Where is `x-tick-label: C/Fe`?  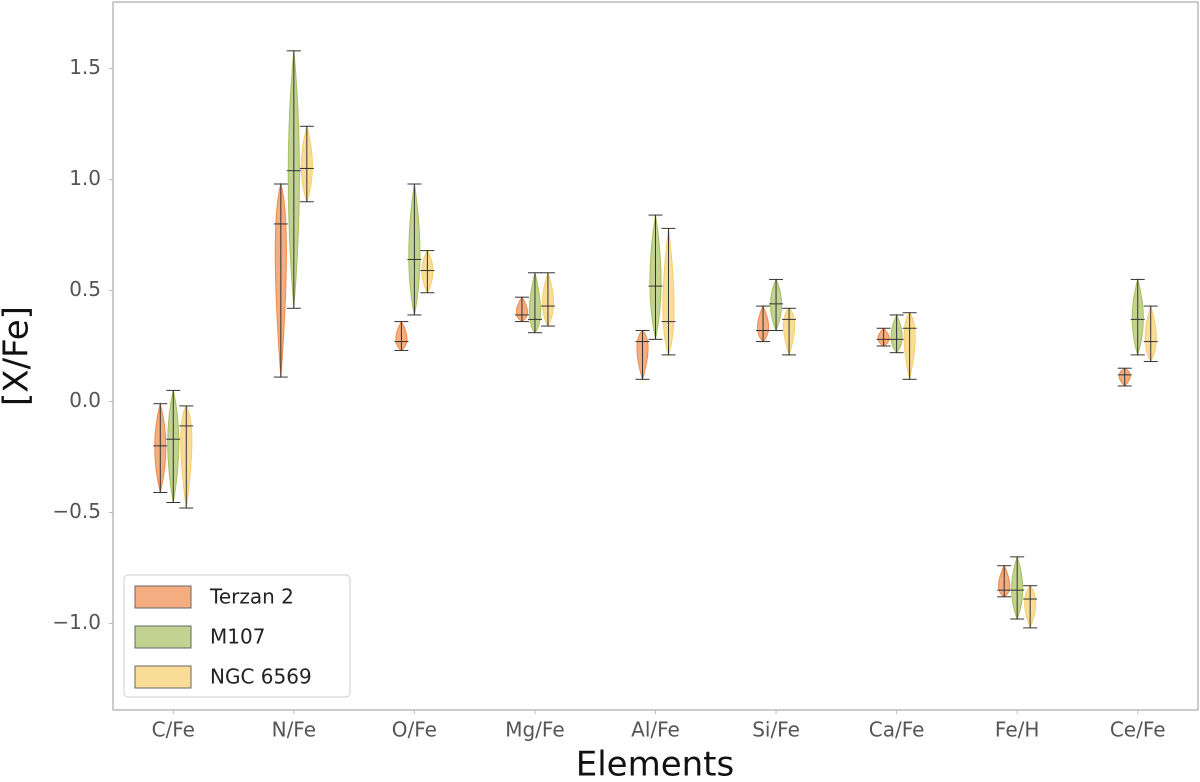
x-tick-label: C/Fe is located at coordinates (173, 730).